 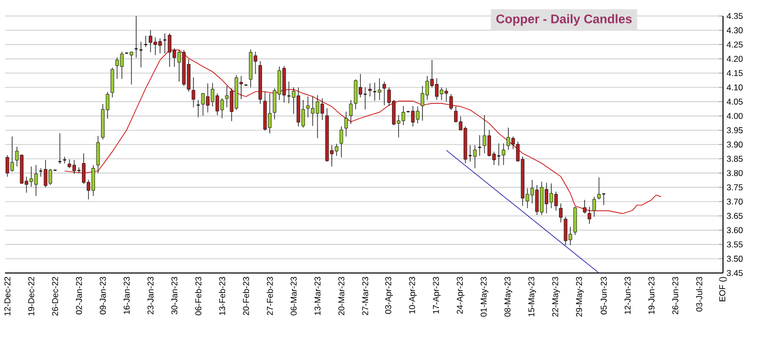 What do you see at coordinates (734, 45) in the screenshot?
I see `y-tick-label: 4.25` at bounding box center [734, 45].